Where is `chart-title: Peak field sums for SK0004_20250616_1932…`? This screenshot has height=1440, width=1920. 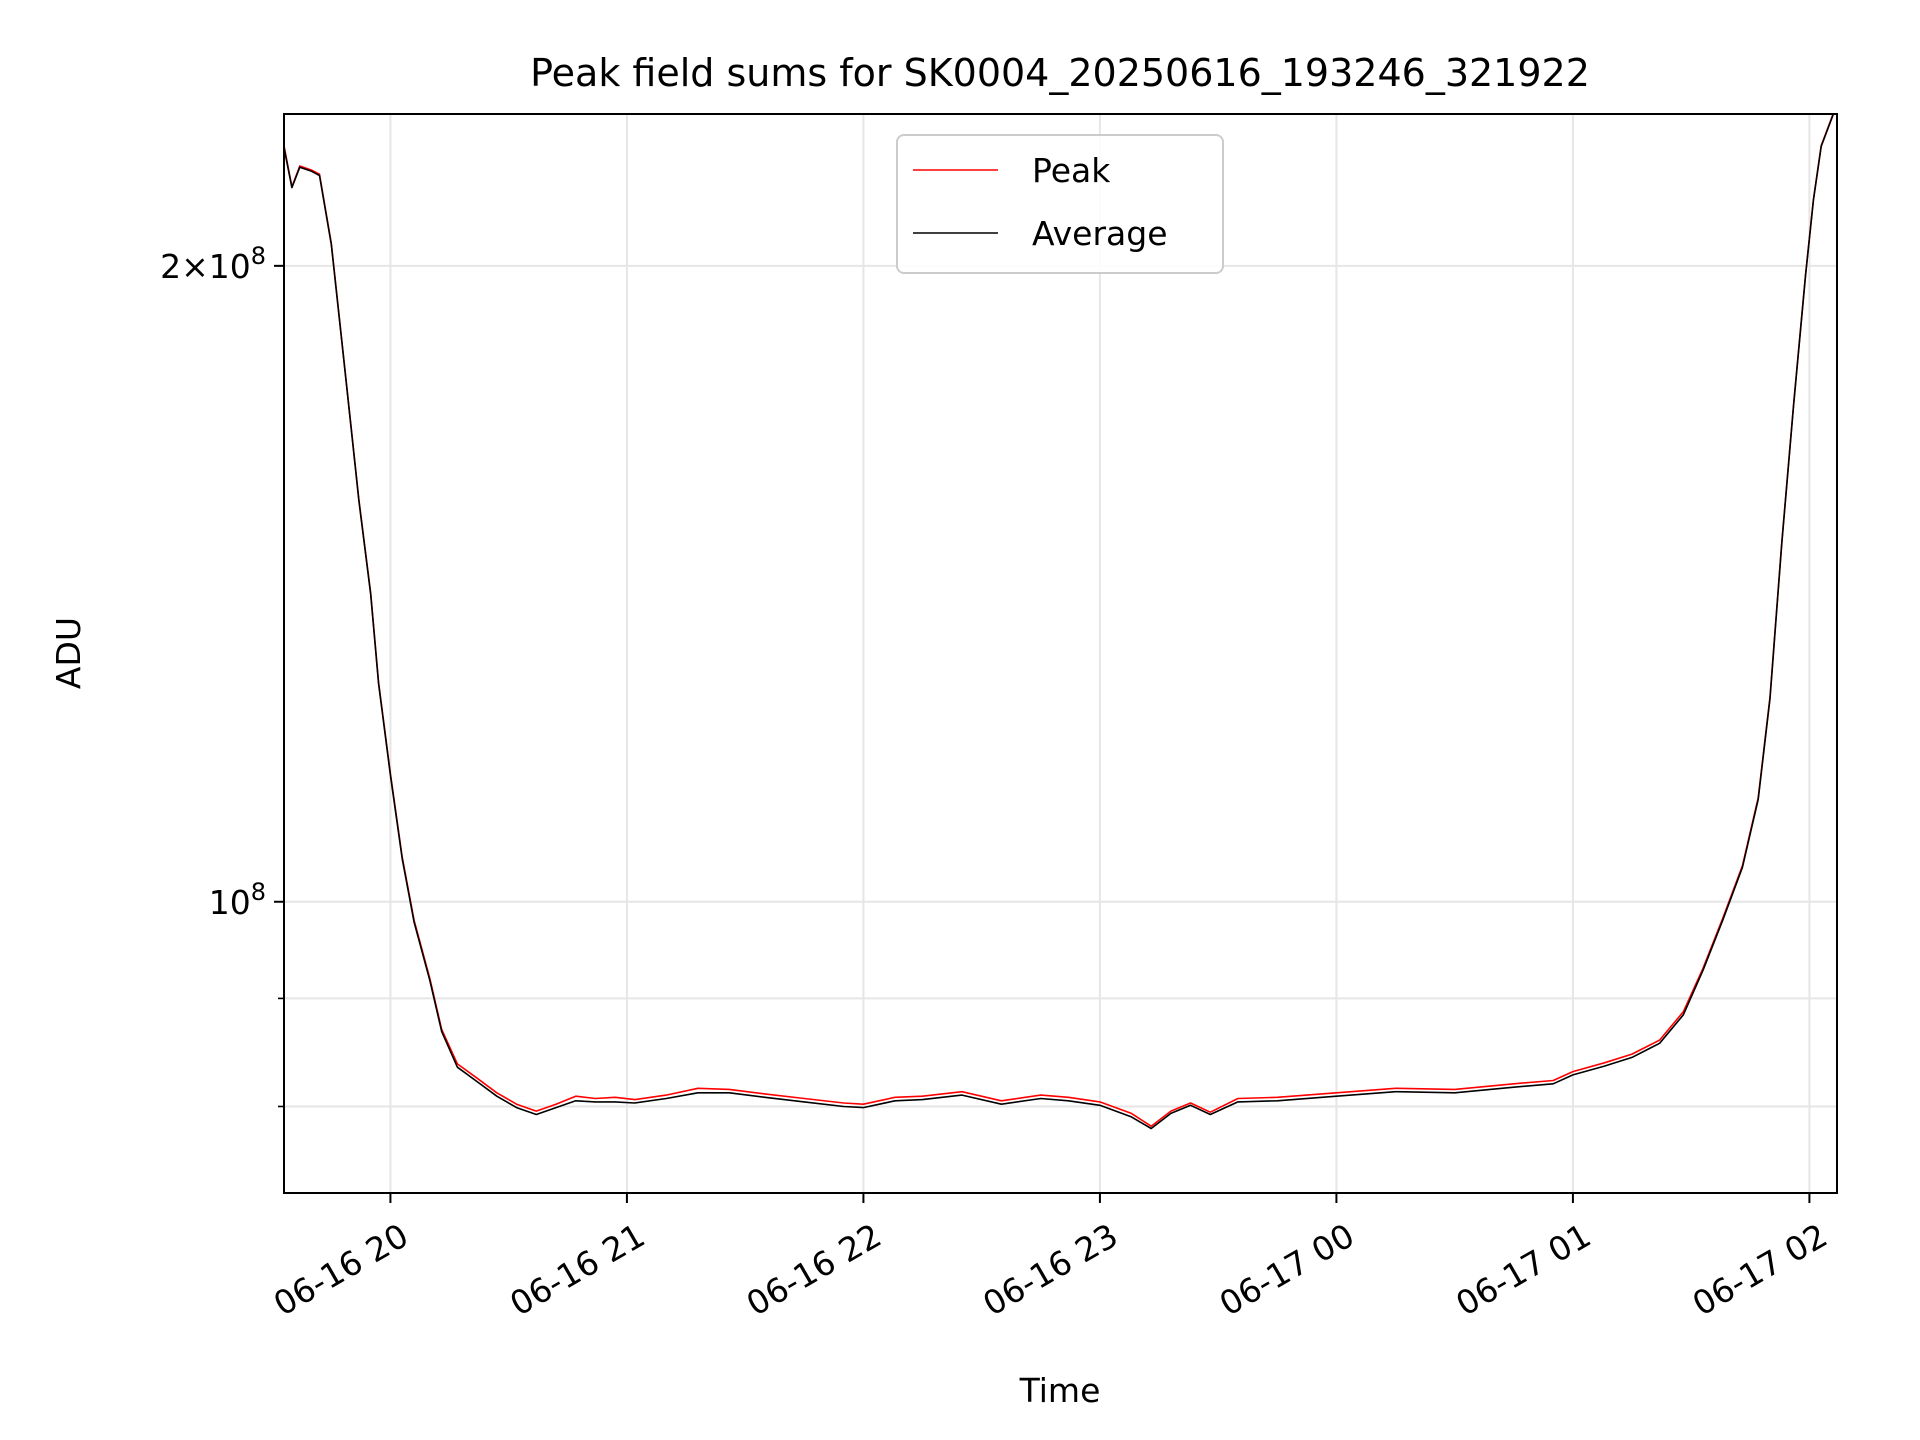 chart-title: Peak field sums for SK0004_20250616_1932… is located at coordinates (1060, 73).